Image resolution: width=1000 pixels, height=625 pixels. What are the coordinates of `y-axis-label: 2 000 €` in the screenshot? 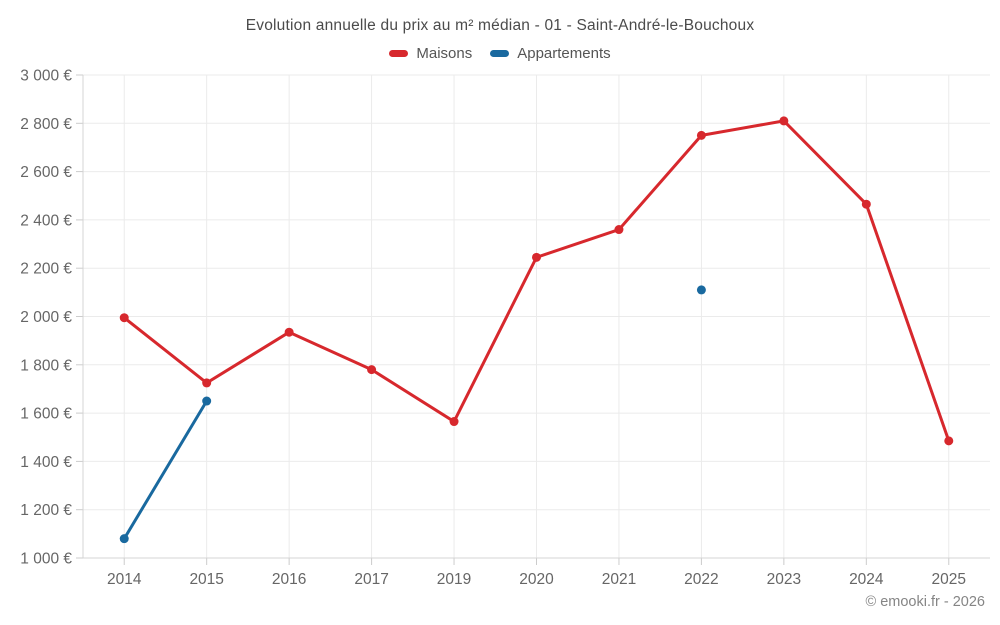 It's located at (46, 317).